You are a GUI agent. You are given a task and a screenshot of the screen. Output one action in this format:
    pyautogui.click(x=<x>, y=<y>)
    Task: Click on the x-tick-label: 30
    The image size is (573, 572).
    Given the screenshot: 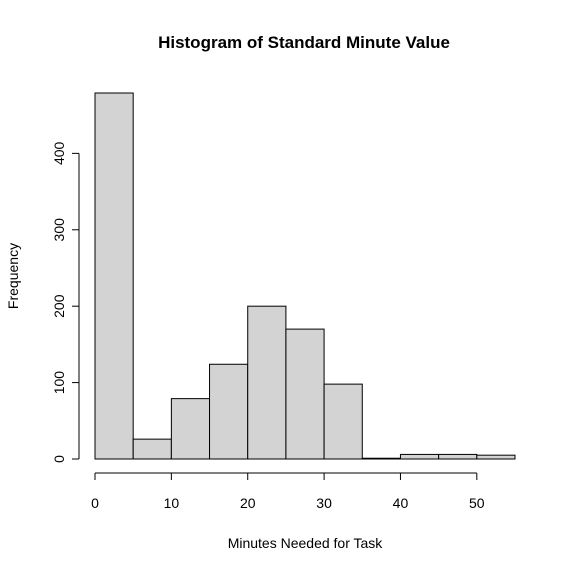 What is the action you would take?
    pyautogui.click(x=324, y=503)
    